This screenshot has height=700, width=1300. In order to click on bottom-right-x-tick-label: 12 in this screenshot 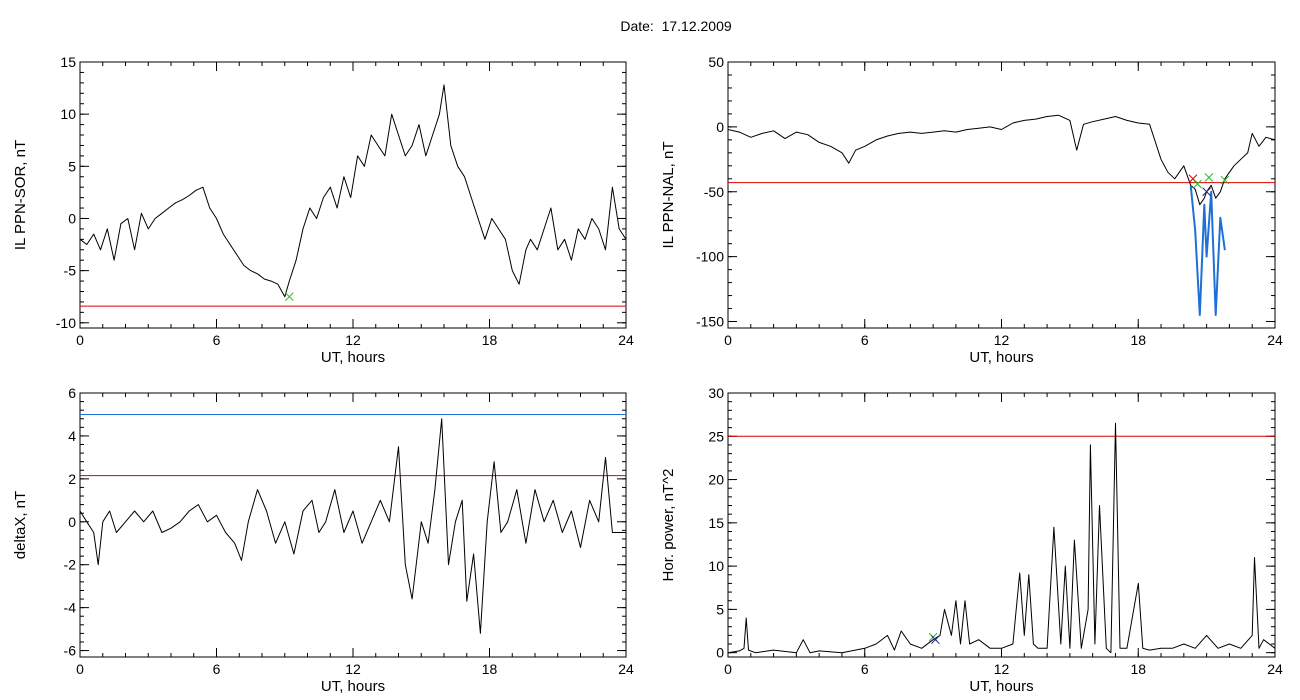, I will do `click(1002, 669)`.